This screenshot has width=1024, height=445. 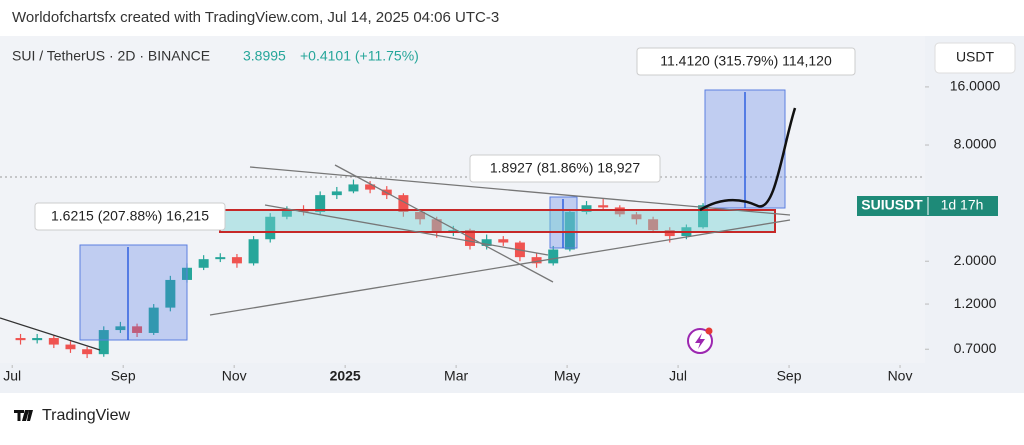 I want to click on y-tick-label: 1.2000, so click(x=975, y=303).